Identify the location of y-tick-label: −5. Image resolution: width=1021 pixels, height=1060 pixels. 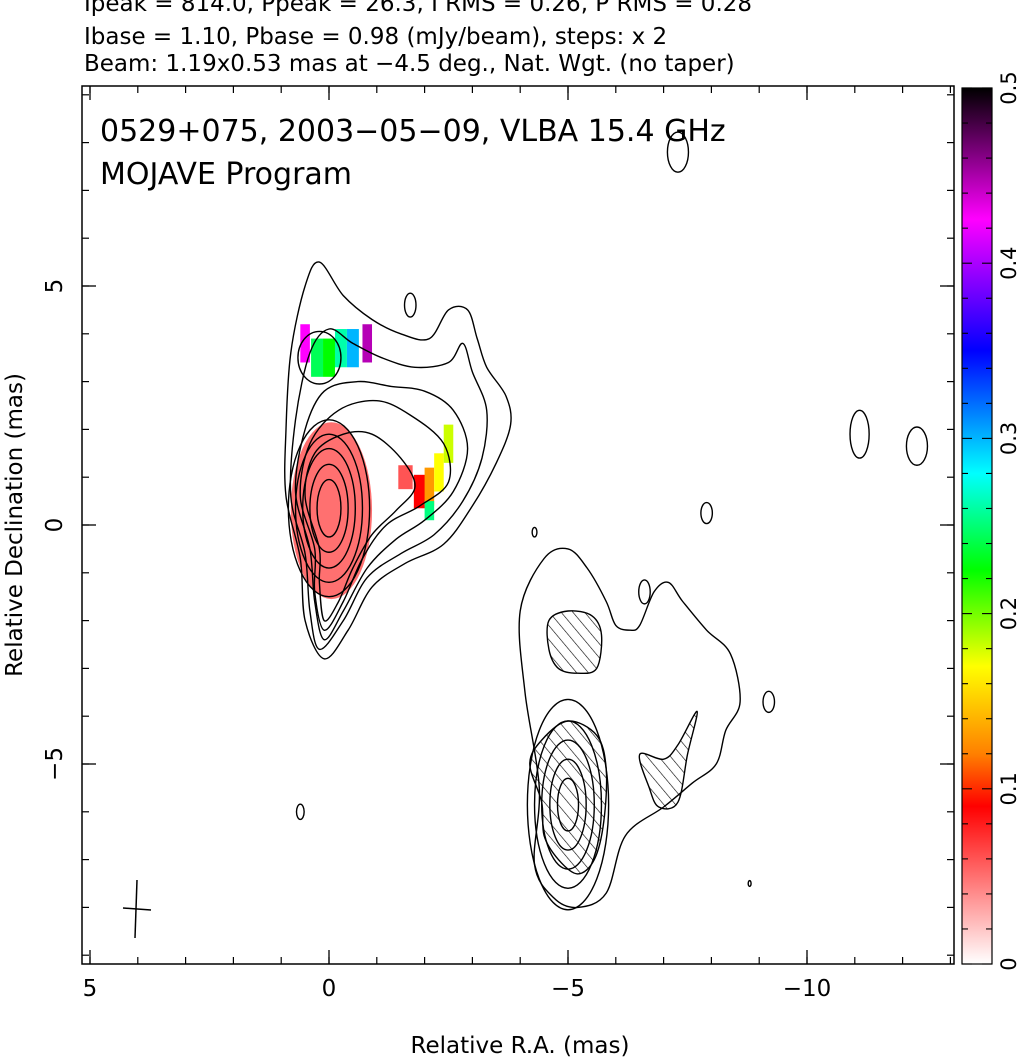
(55, 764).